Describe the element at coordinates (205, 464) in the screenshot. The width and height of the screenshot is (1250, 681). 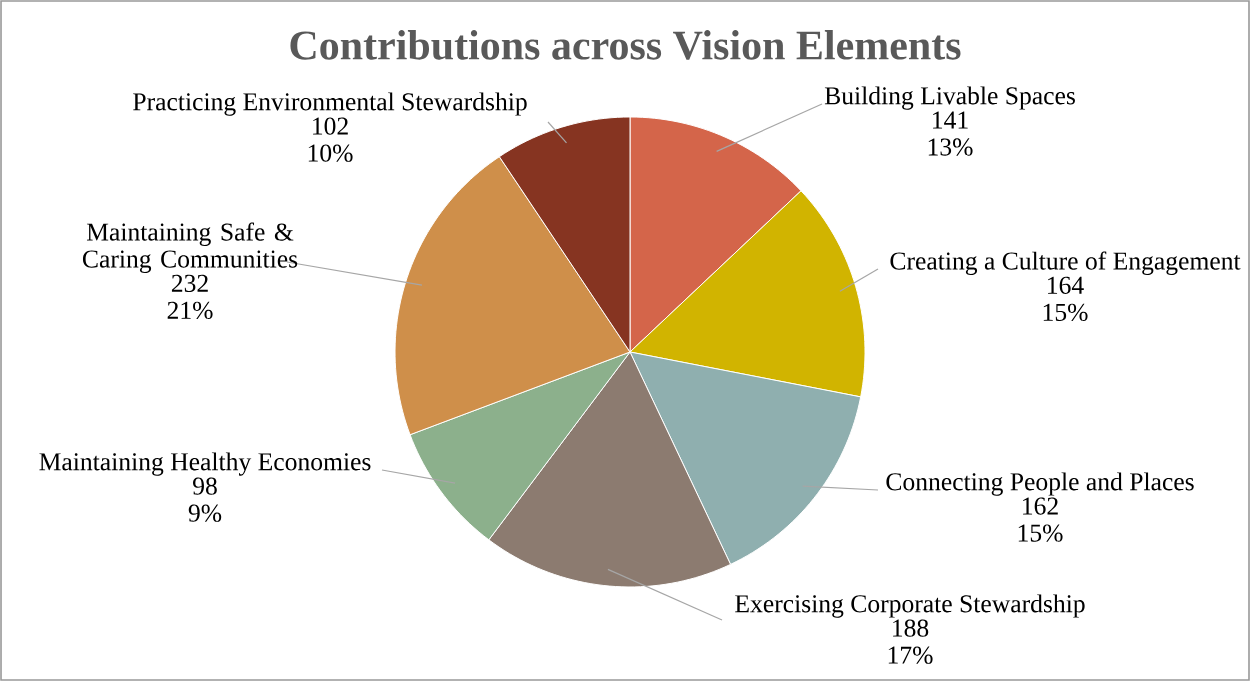
I see `slice-label: Maintaining Healthy Economies` at that location.